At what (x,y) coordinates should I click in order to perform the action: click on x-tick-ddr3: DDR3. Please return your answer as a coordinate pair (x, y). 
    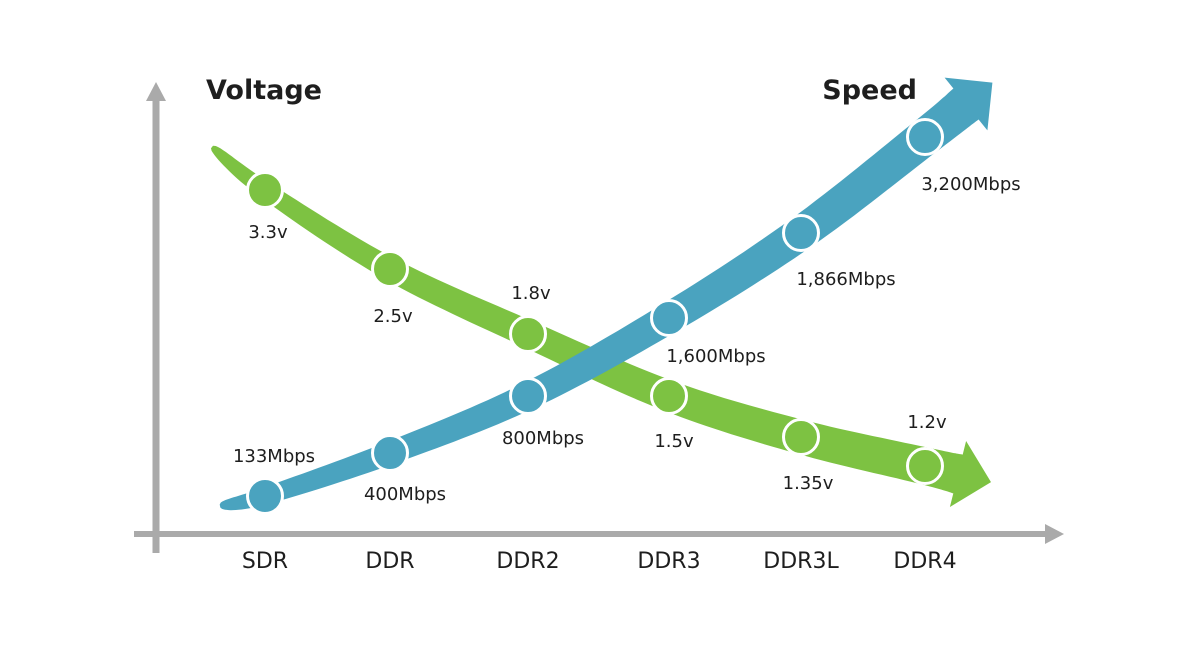
    Looking at the image, I should click on (668, 561).